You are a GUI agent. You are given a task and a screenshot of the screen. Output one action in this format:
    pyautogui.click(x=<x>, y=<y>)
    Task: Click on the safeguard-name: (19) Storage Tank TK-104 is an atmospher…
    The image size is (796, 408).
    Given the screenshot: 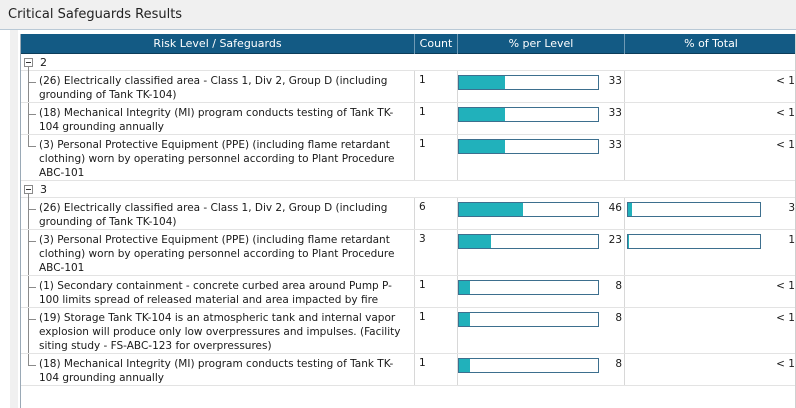 What is the action you would take?
    pyautogui.click(x=226, y=330)
    